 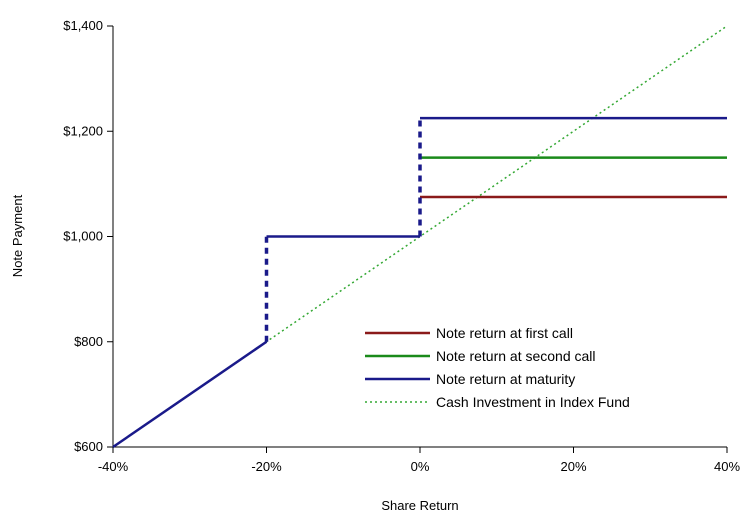 I want to click on y-tick-label: $600, so click(x=88, y=446).